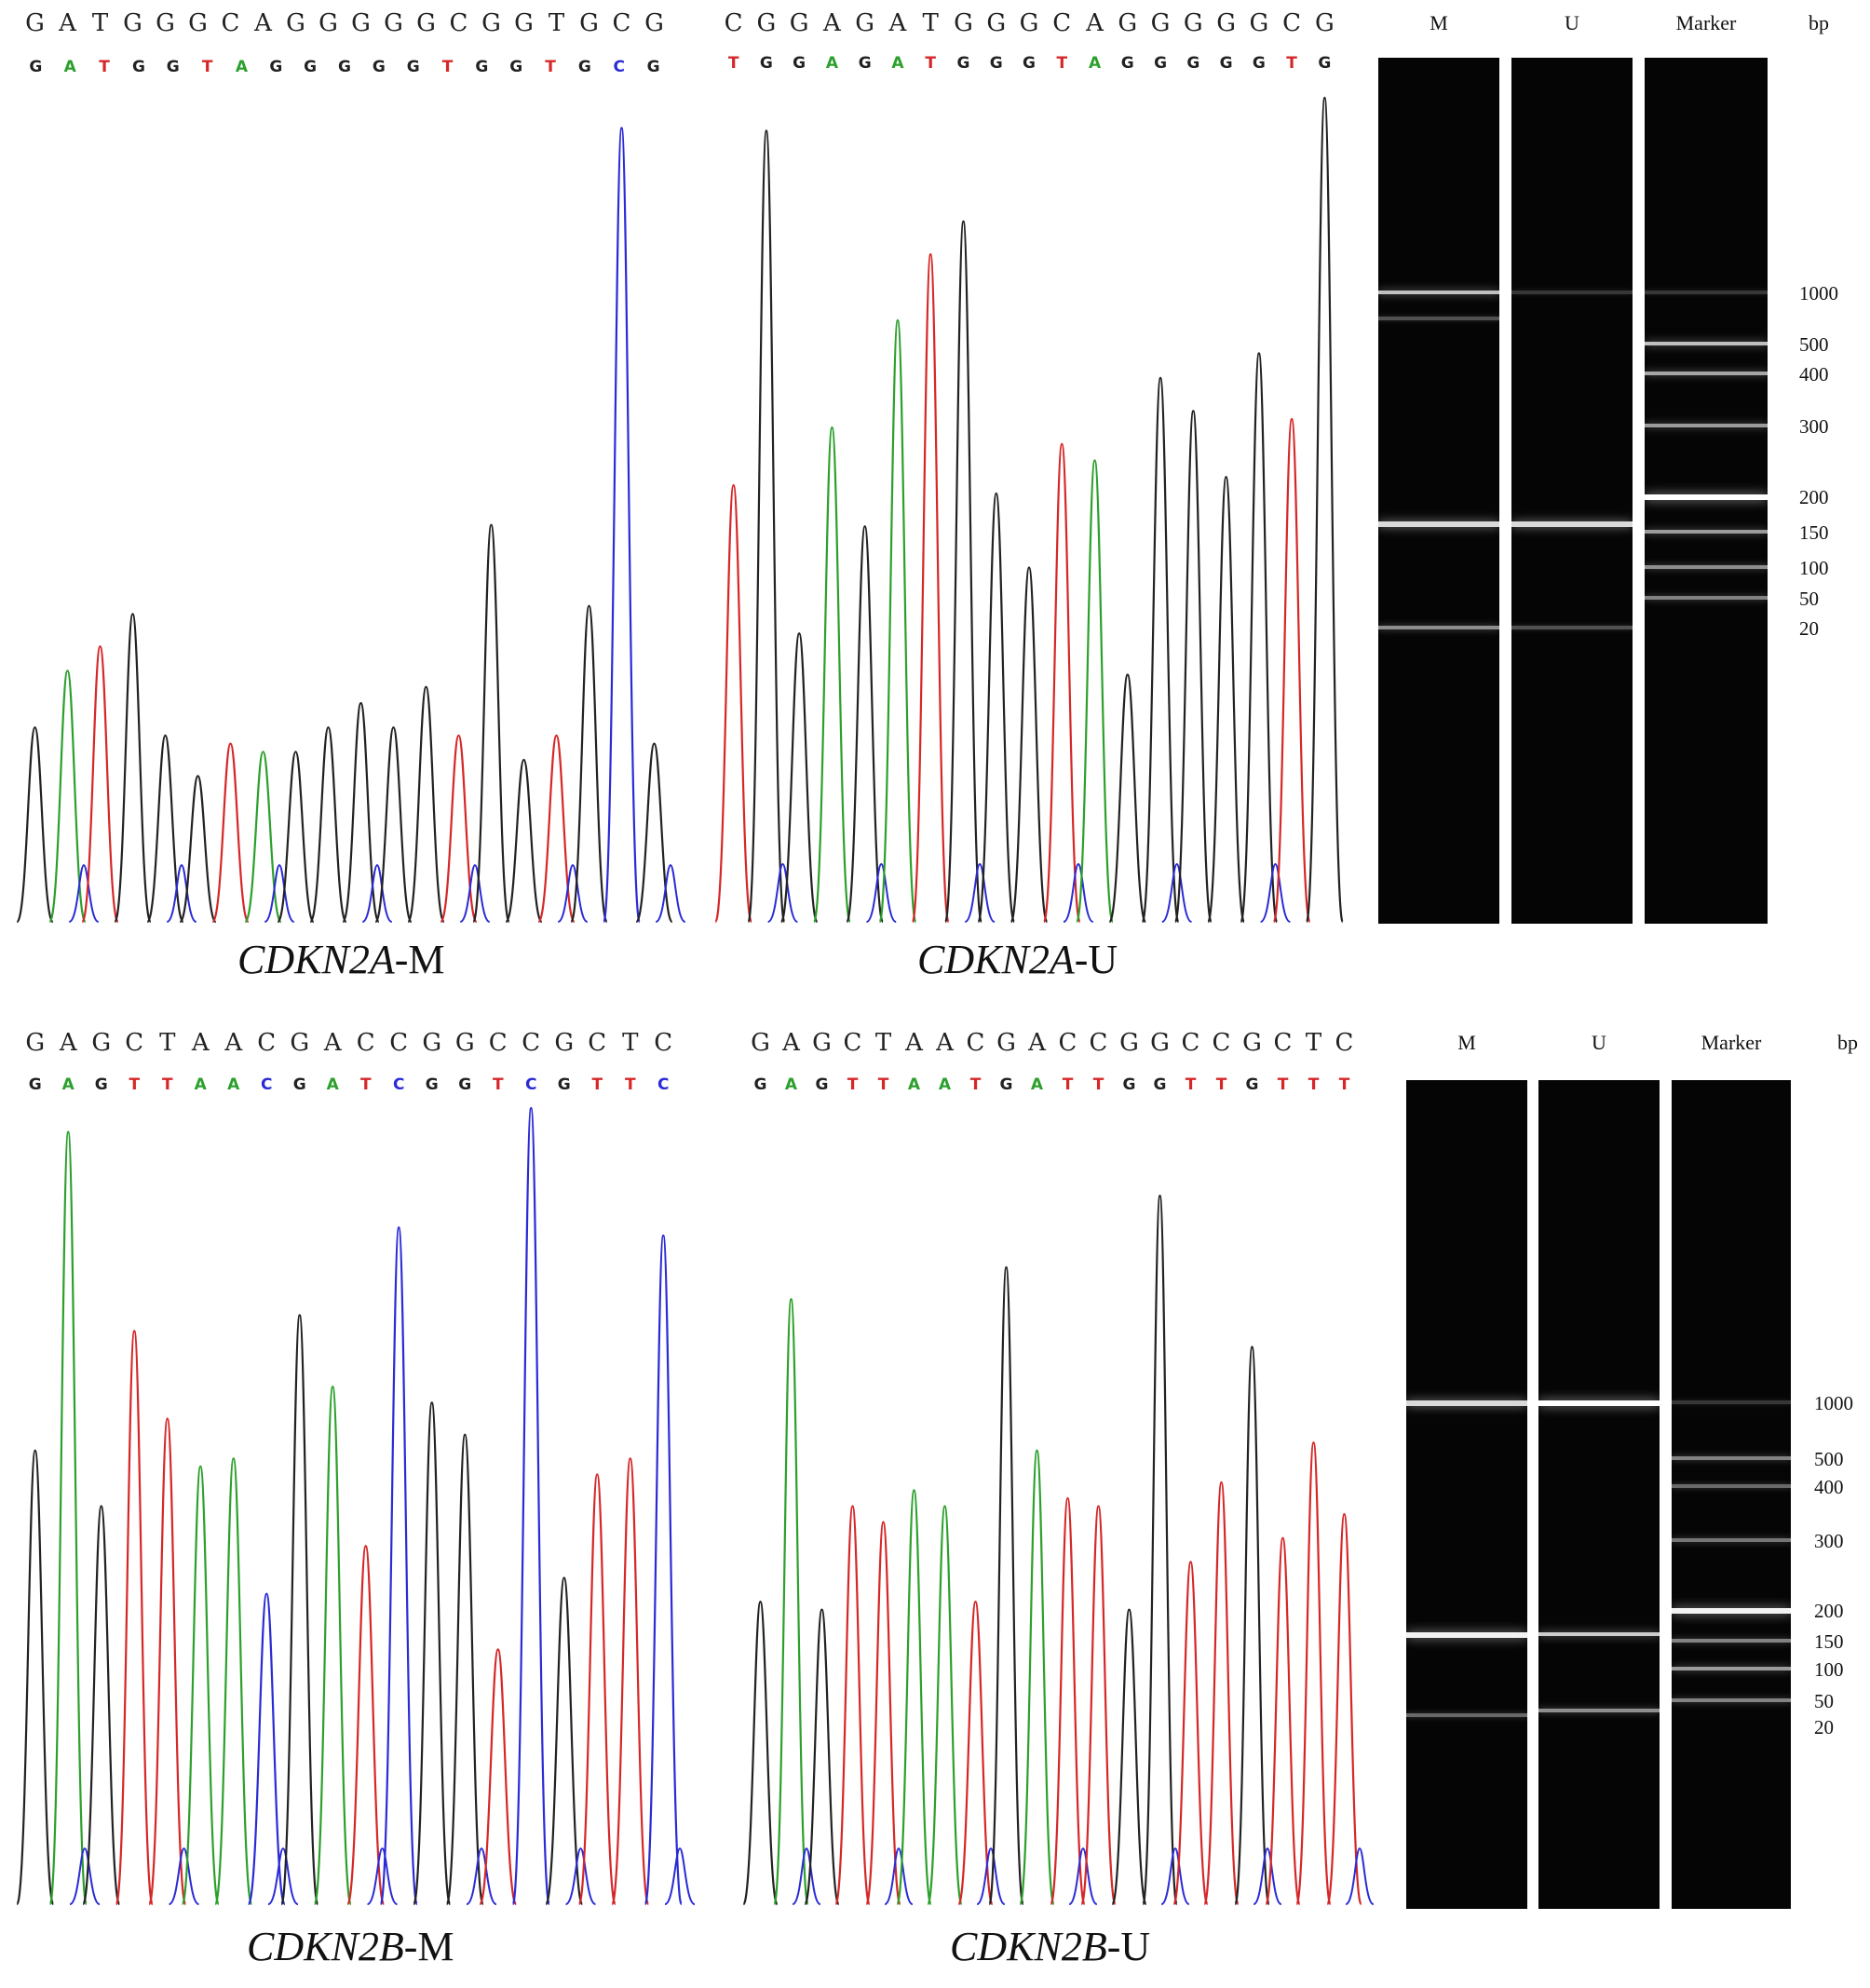  What do you see at coordinates (1829, 1669) in the screenshot?
I see `size-label: 100` at bounding box center [1829, 1669].